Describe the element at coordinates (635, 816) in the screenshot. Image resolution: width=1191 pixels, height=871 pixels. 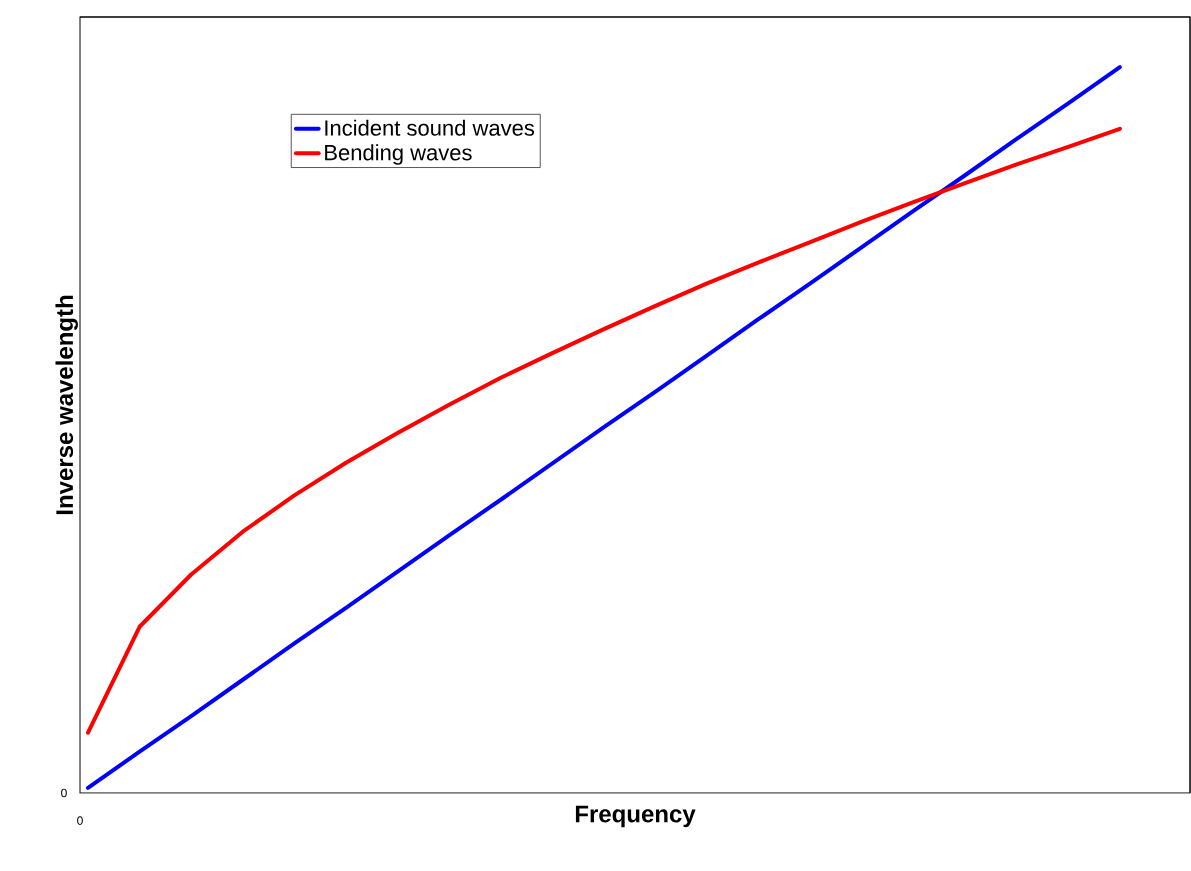
I see `x-axis-title: Frequency` at that location.